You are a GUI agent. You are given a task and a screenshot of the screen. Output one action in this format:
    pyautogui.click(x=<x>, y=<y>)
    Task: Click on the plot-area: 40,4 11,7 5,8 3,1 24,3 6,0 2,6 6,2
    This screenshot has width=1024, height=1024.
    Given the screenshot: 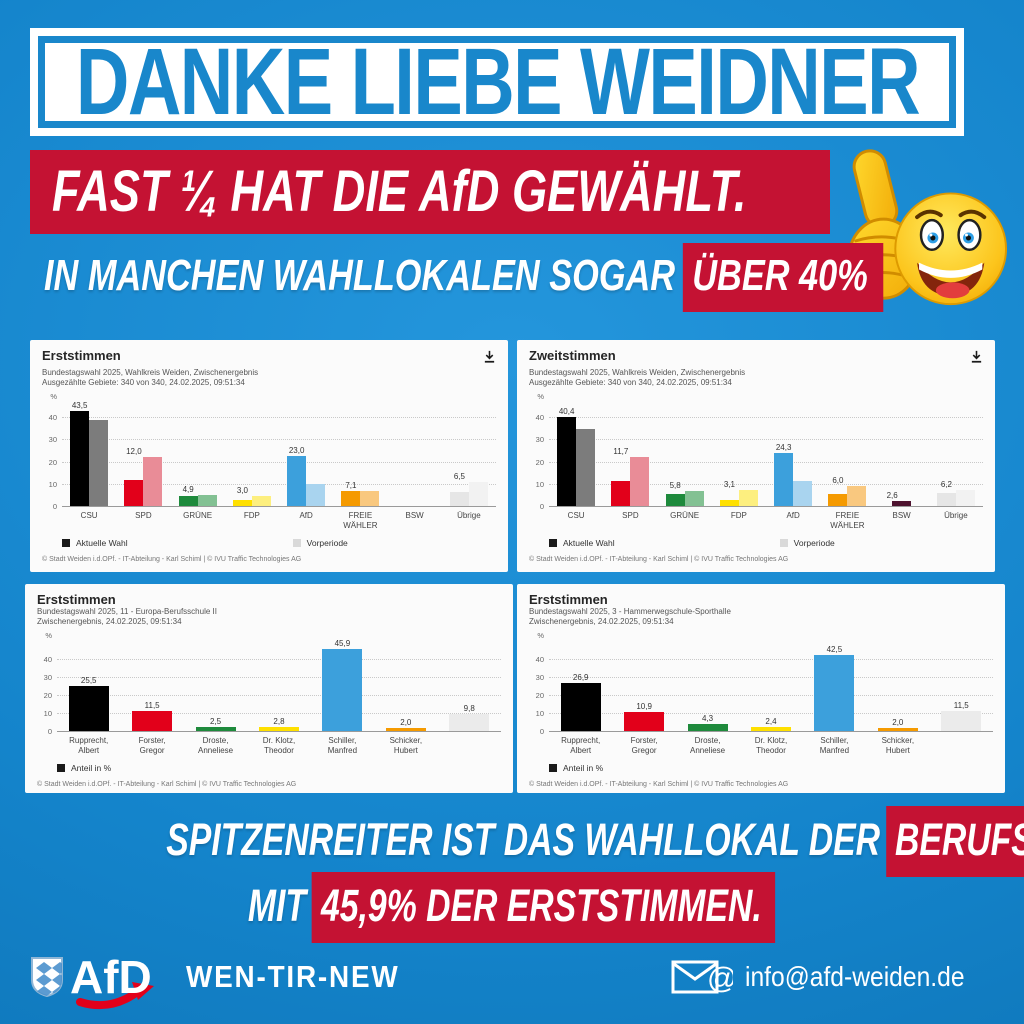 What is the action you would take?
    pyautogui.click(x=766, y=455)
    